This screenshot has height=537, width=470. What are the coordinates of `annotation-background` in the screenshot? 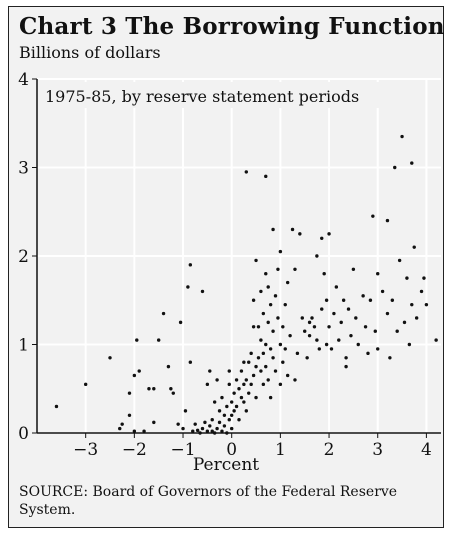 It's located at (214, 95).